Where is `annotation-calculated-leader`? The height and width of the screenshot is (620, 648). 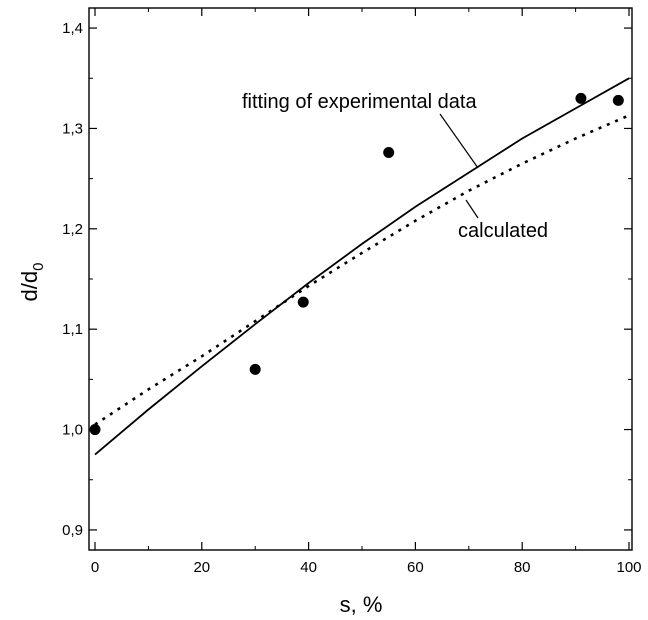
annotation-calculated-leader is located at coordinates (472, 209).